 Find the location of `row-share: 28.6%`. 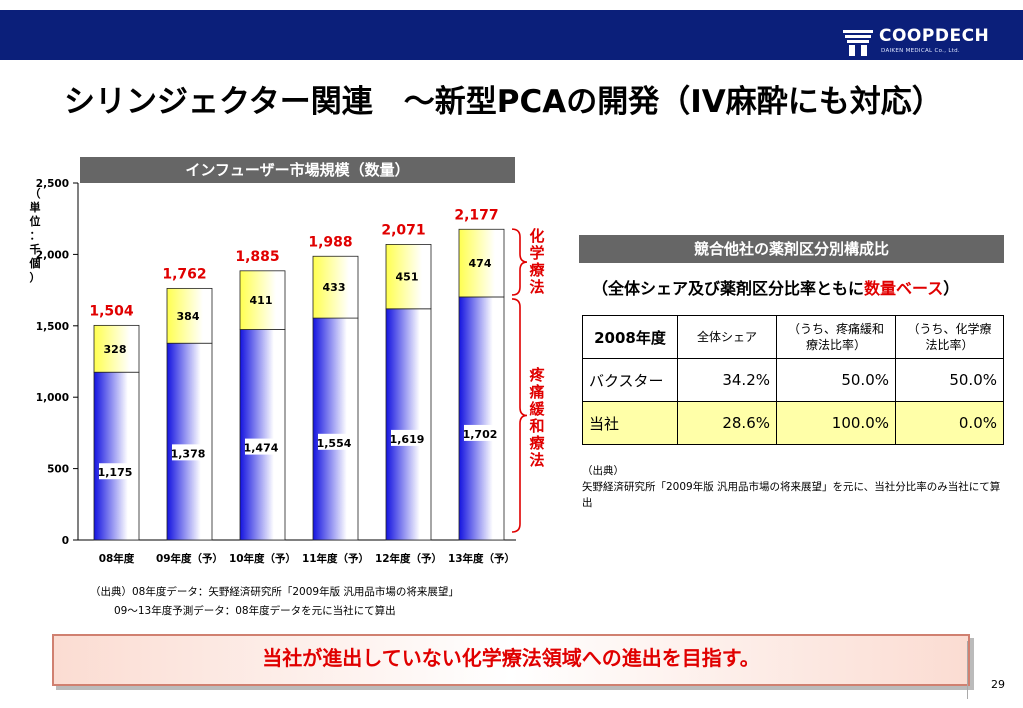

row-share: 28.6% is located at coordinates (727, 423).